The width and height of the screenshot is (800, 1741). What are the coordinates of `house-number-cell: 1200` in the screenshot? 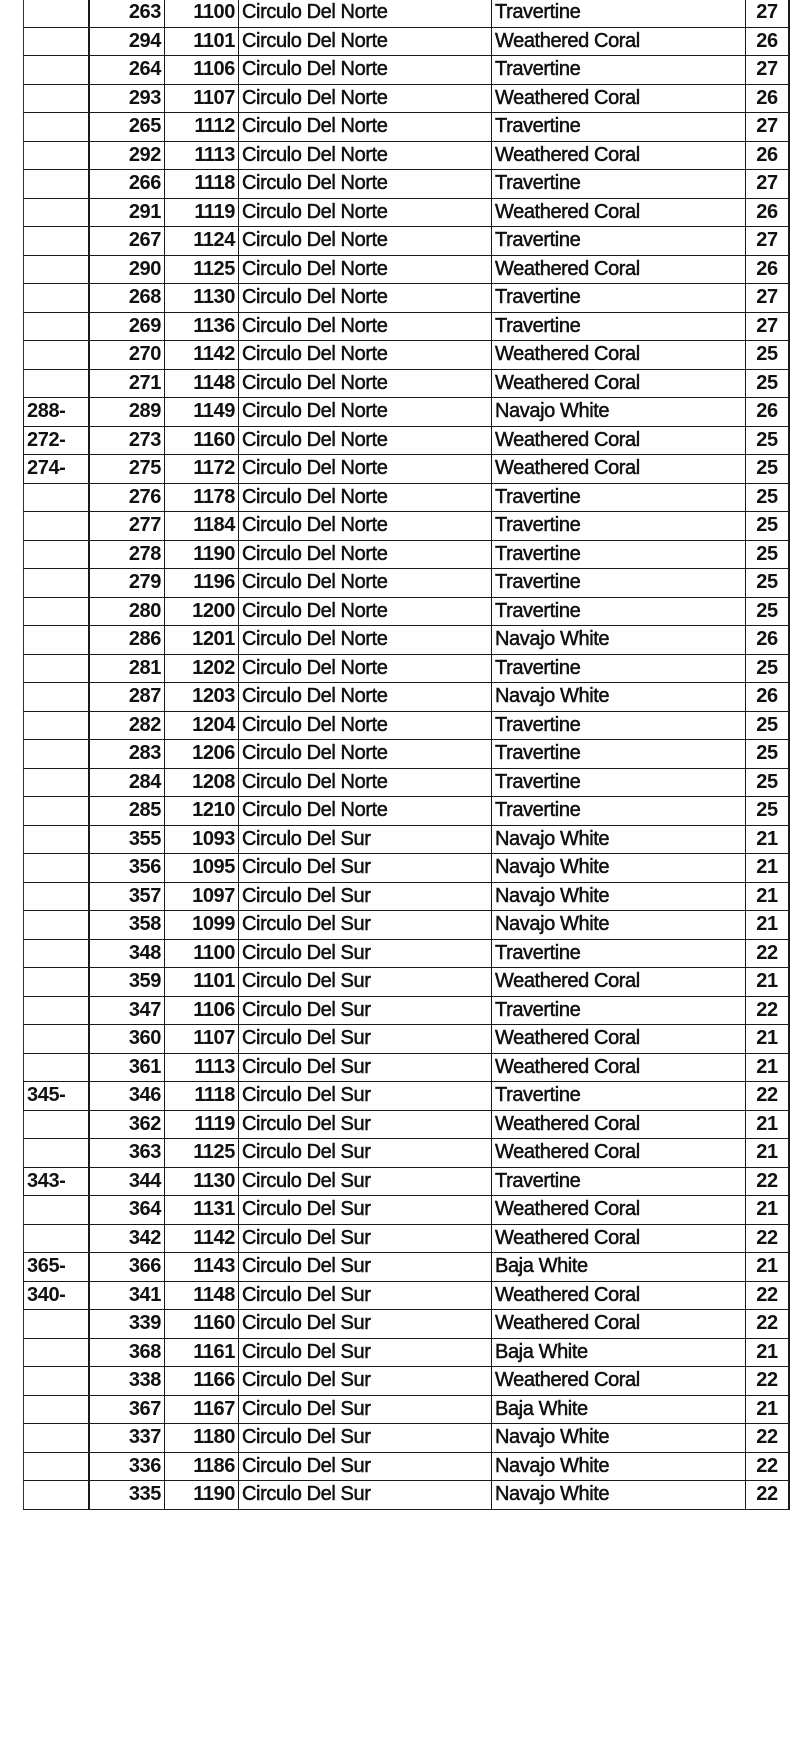 It's located at (201, 611).